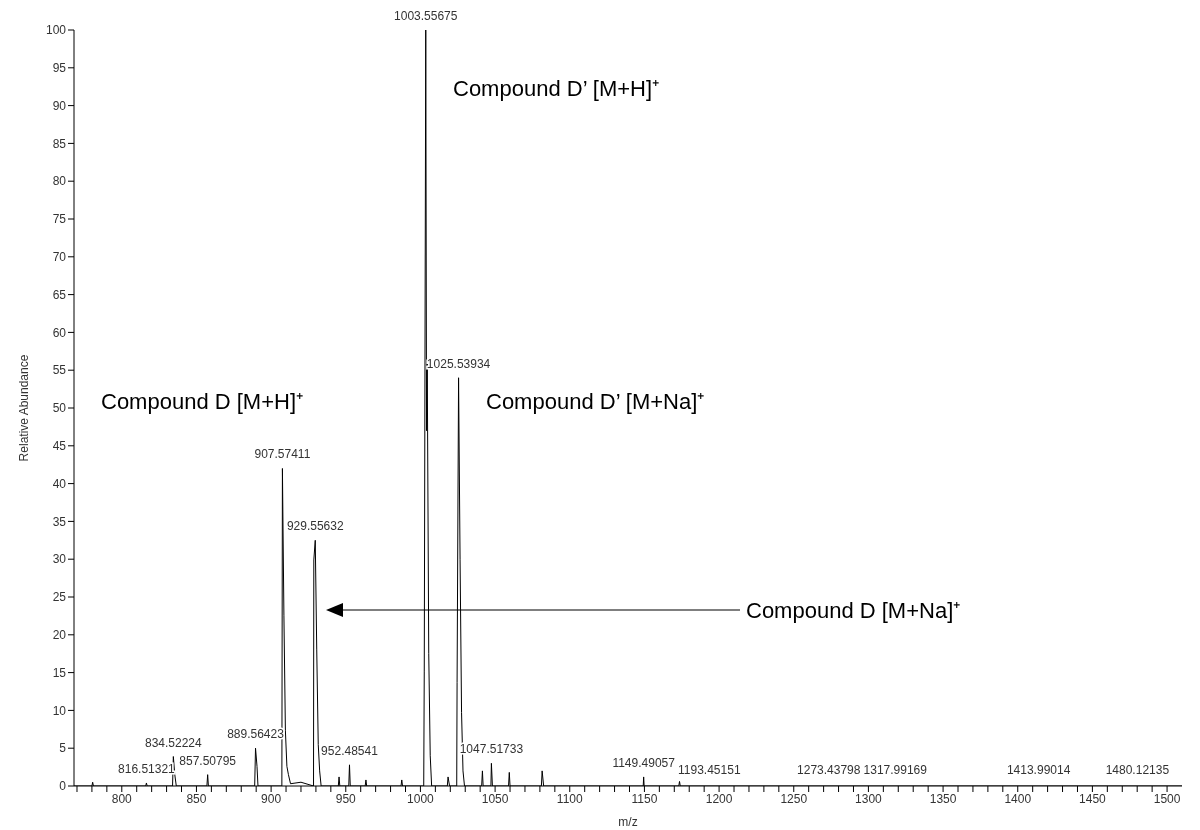  Describe the element at coordinates (1137, 770) in the screenshot. I see `annotation: 1480.12135` at that location.